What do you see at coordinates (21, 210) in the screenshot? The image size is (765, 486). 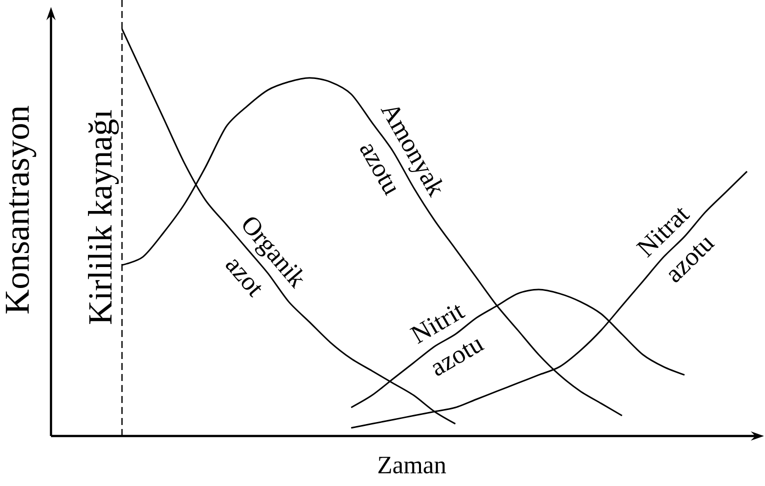 I see `y-axis-title: Konsantrasyon` at bounding box center [21, 210].